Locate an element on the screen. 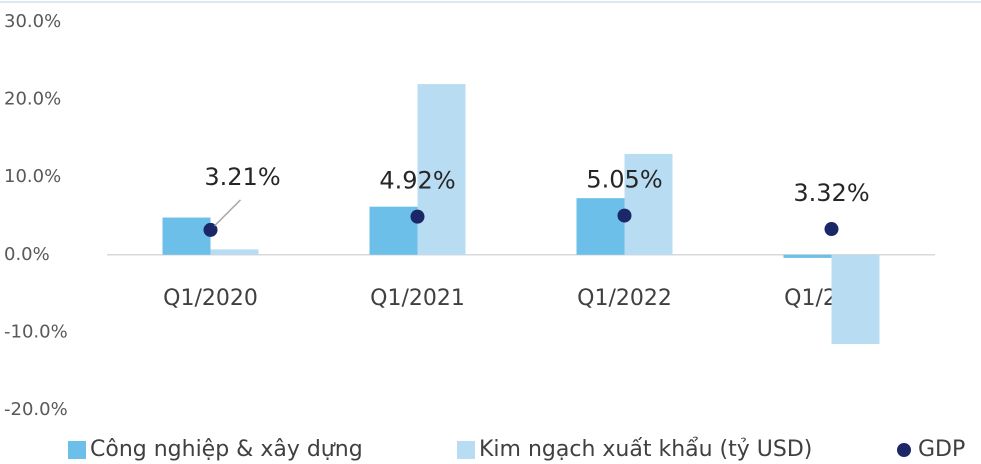  y-tick-label: 20.0% is located at coordinates (32, 99).